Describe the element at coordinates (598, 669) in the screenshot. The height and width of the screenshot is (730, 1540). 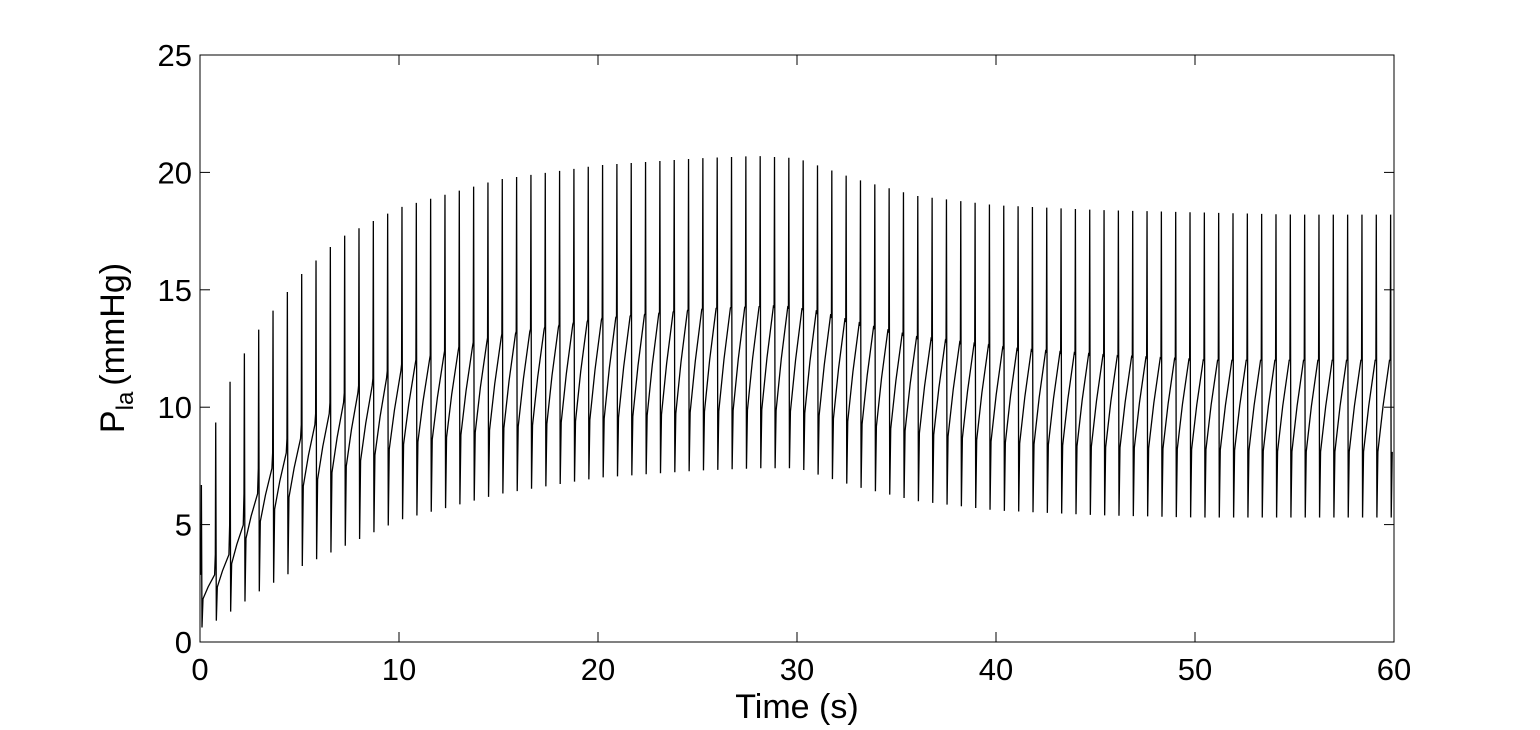
I see `x-tick-label: 20` at that location.